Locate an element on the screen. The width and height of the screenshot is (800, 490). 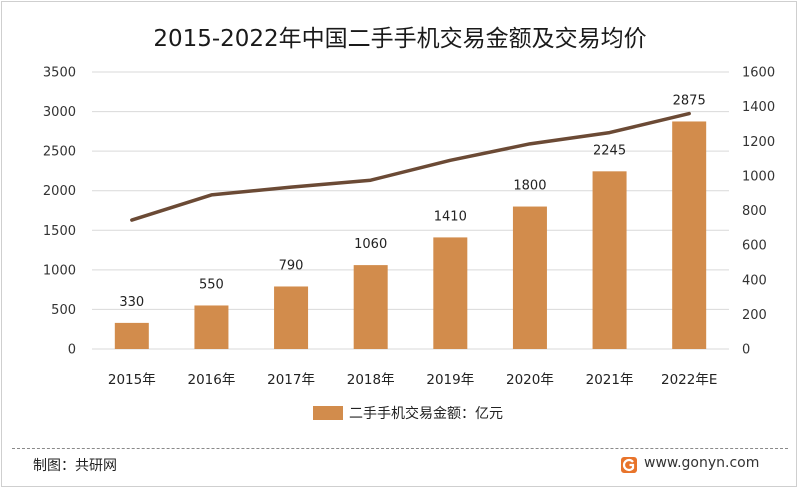
gonyn-logo-icon is located at coordinates (629, 465).